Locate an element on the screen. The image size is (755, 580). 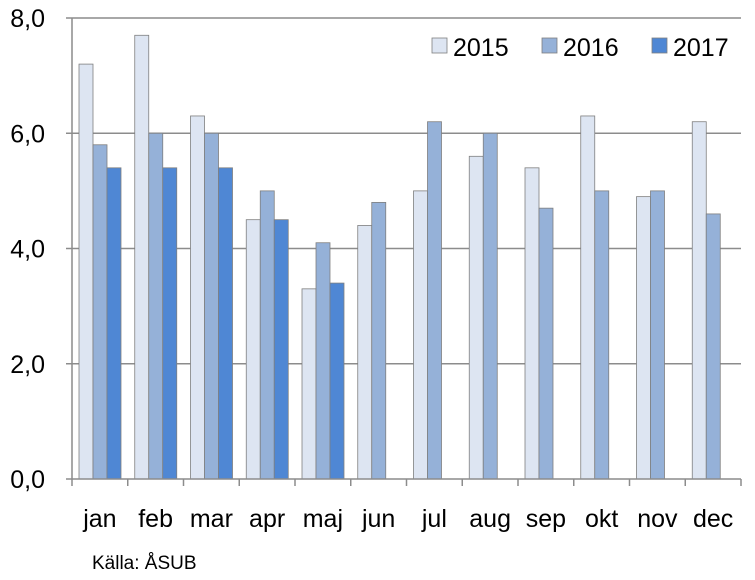
y-tick-label: 8,0 is located at coordinates (27, 19).